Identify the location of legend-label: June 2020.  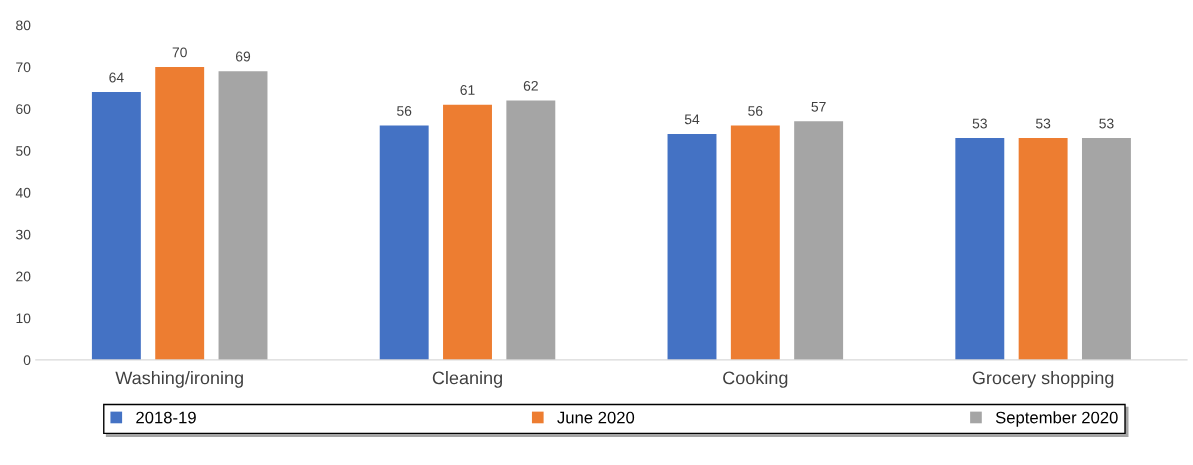
(596, 417).